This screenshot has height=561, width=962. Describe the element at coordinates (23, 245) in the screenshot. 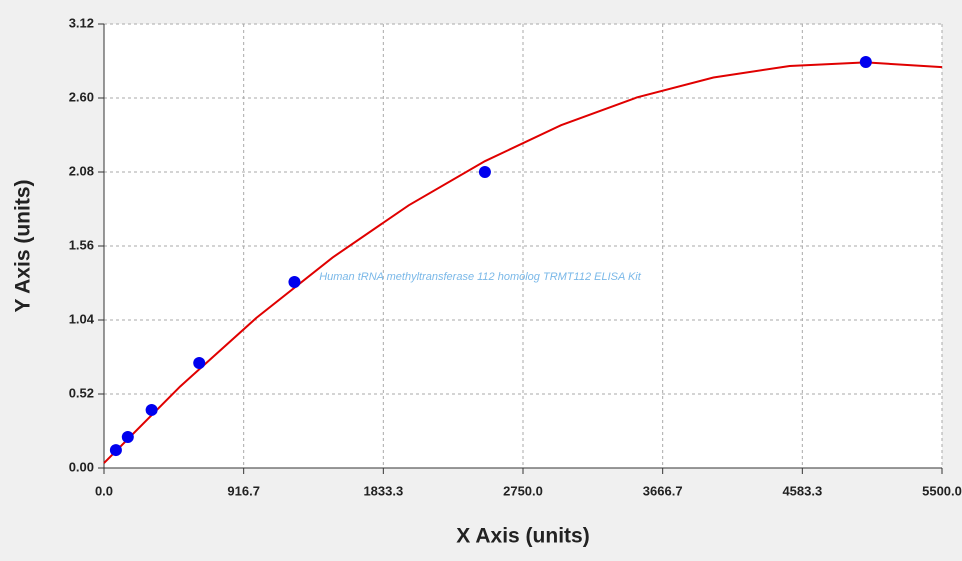

I see `y-axis-title: Y Axis (units)` at that location.